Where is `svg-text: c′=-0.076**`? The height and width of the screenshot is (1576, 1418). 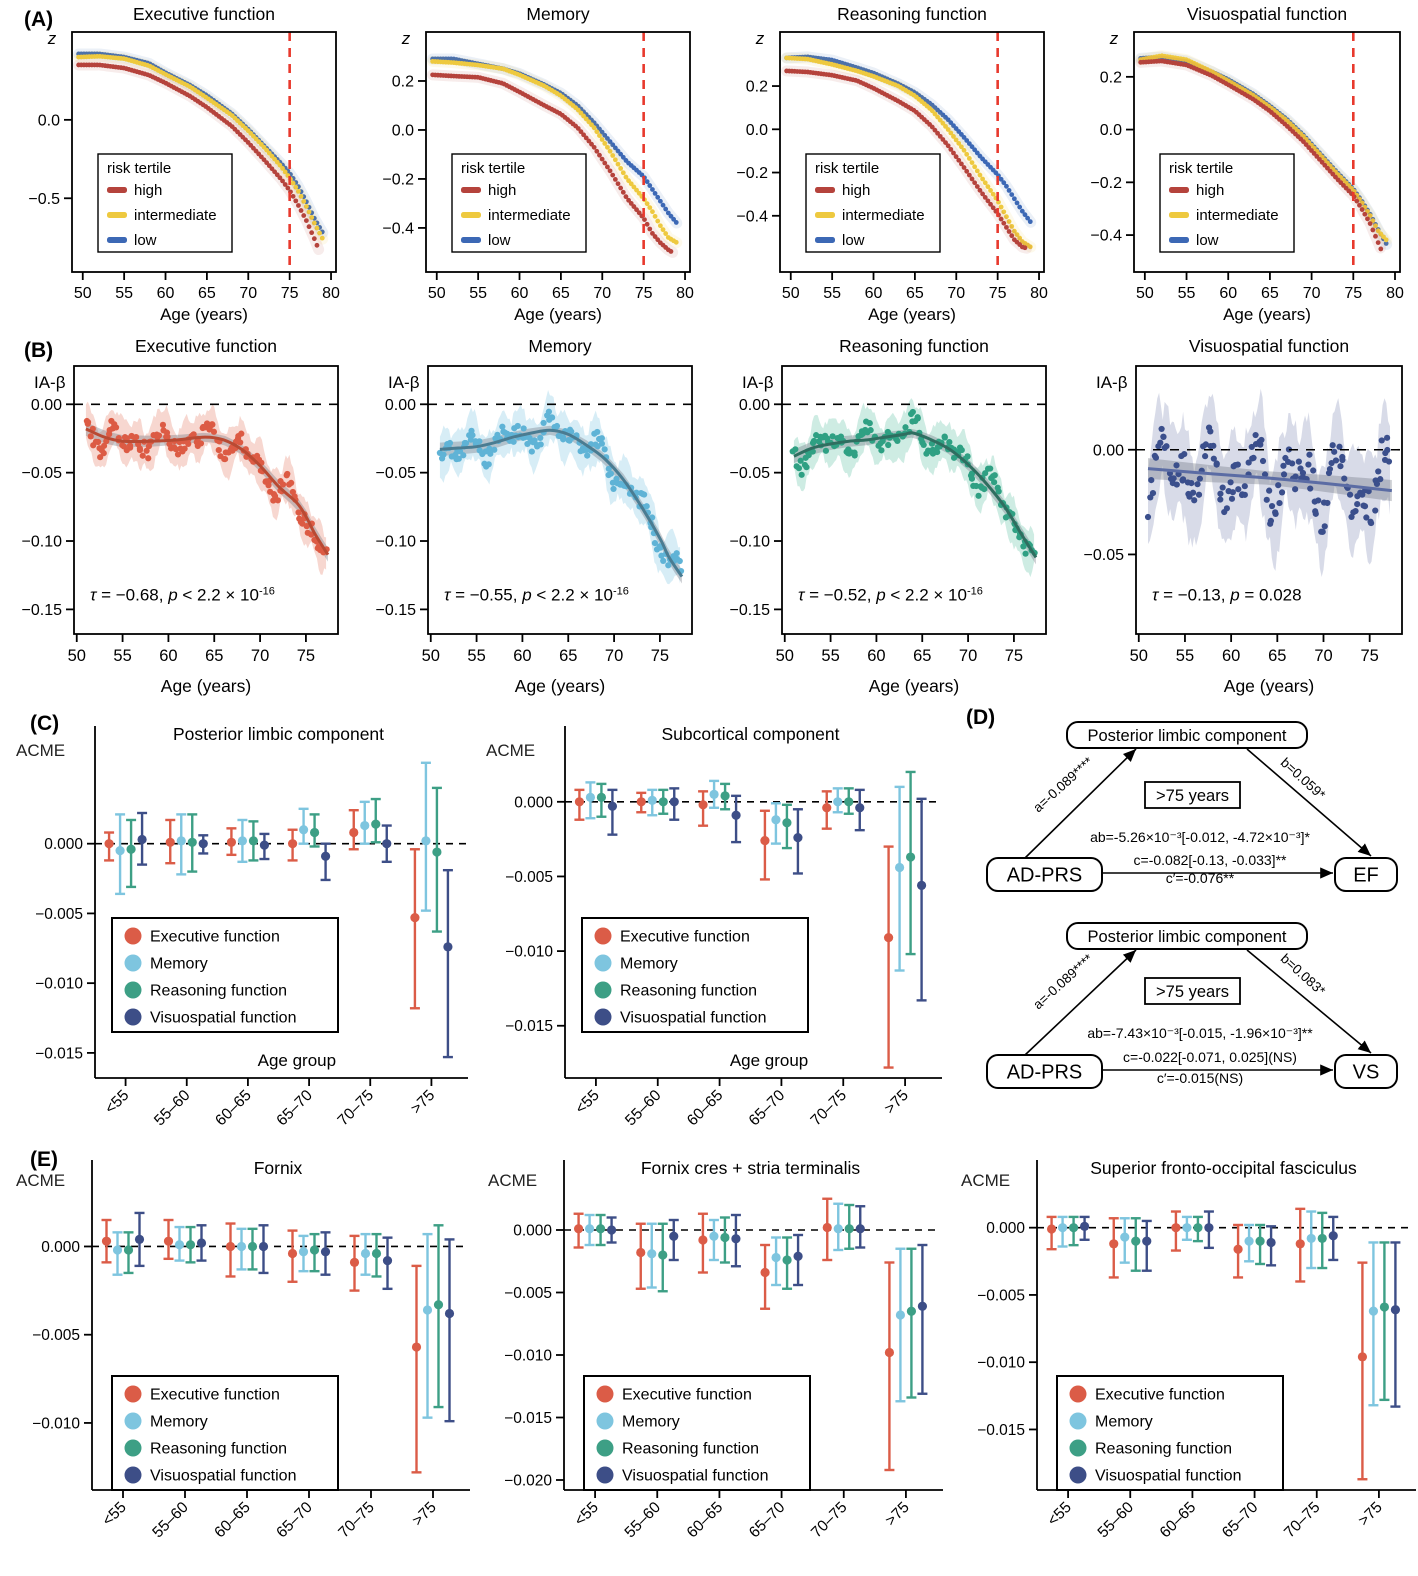 svg-text: c′=-0.076** is located at coordinates (1200, 878).